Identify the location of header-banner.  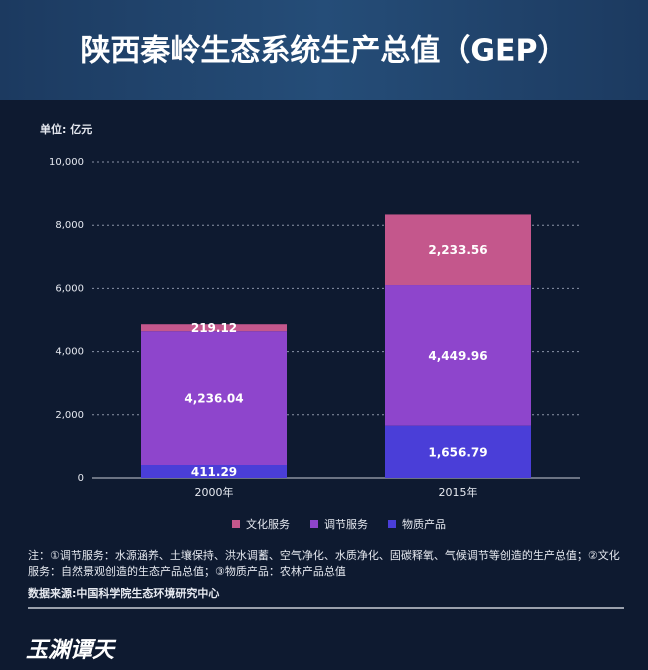
(324, 50).